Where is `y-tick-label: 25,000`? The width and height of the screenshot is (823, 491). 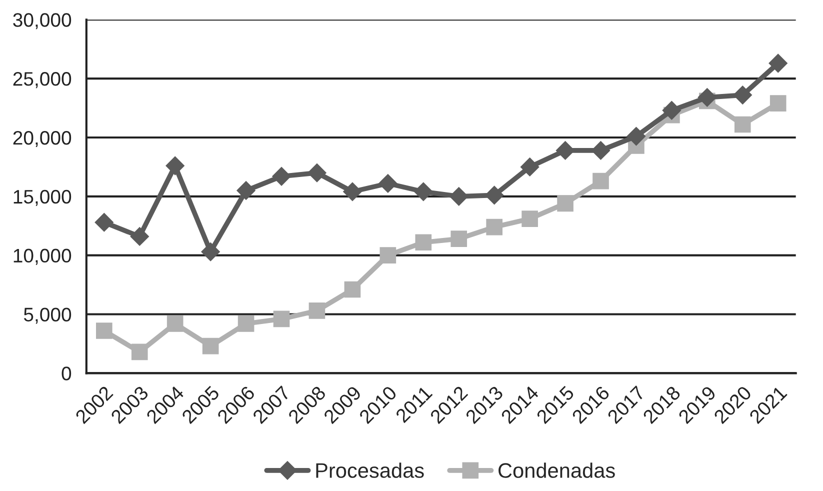
y-tick-label: 25,000 is located at coordinates (42, 80).